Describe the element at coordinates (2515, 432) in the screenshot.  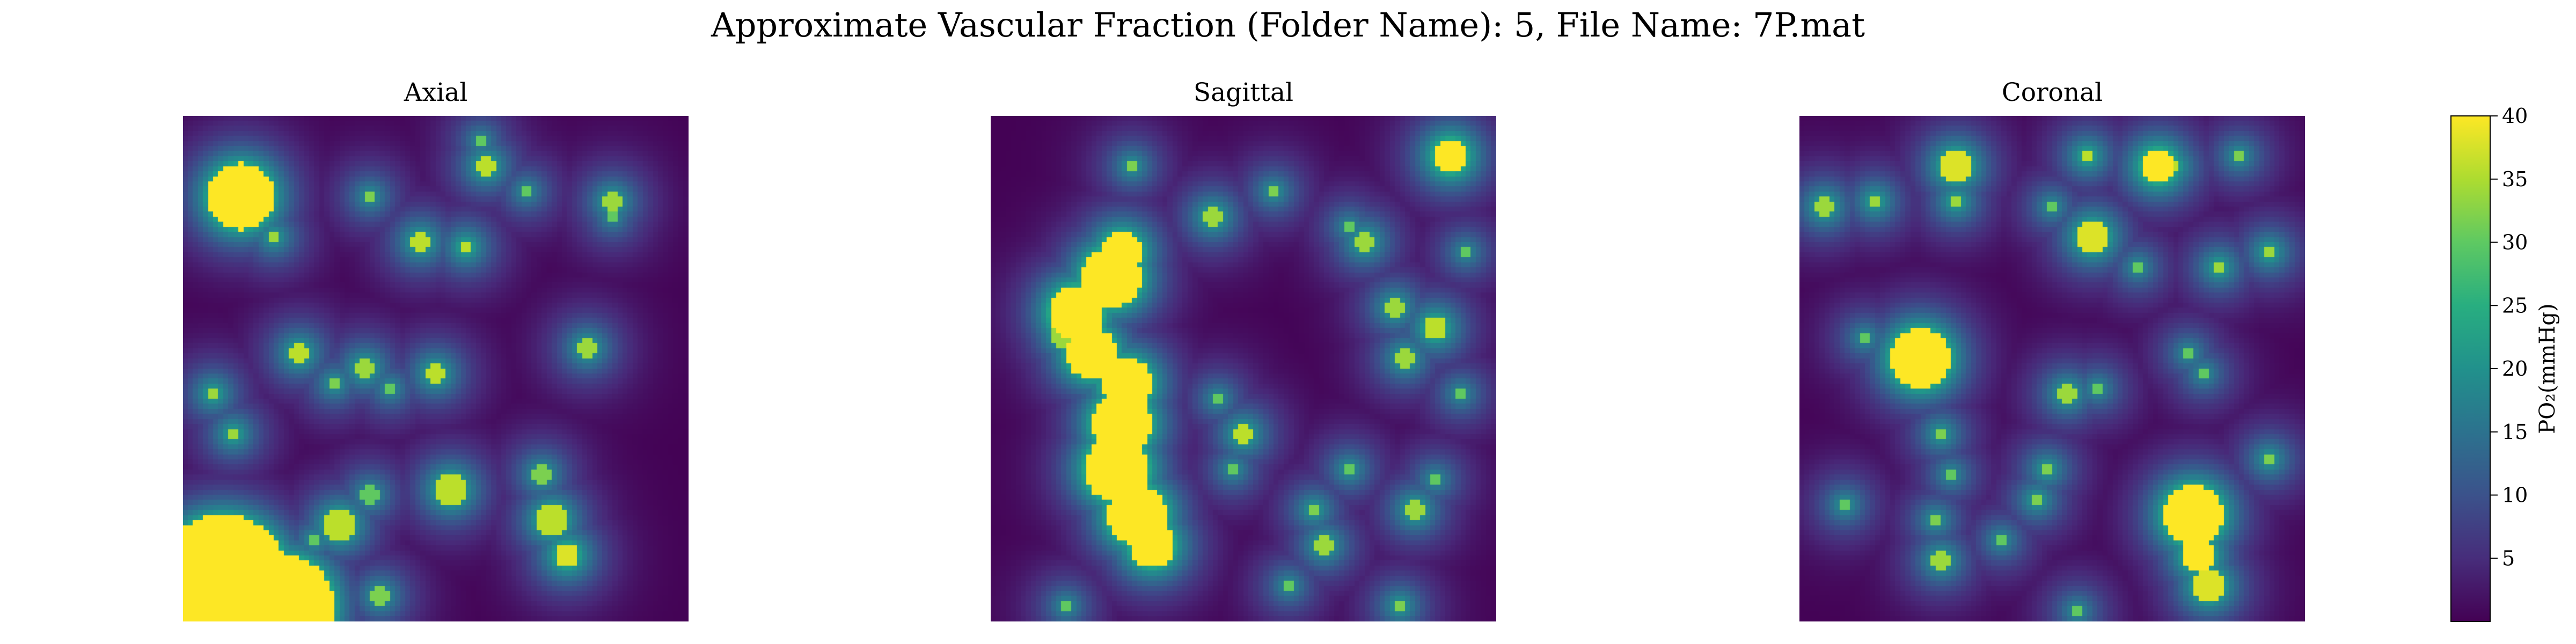
I see `colorbar-tick-label: 15` at that location.